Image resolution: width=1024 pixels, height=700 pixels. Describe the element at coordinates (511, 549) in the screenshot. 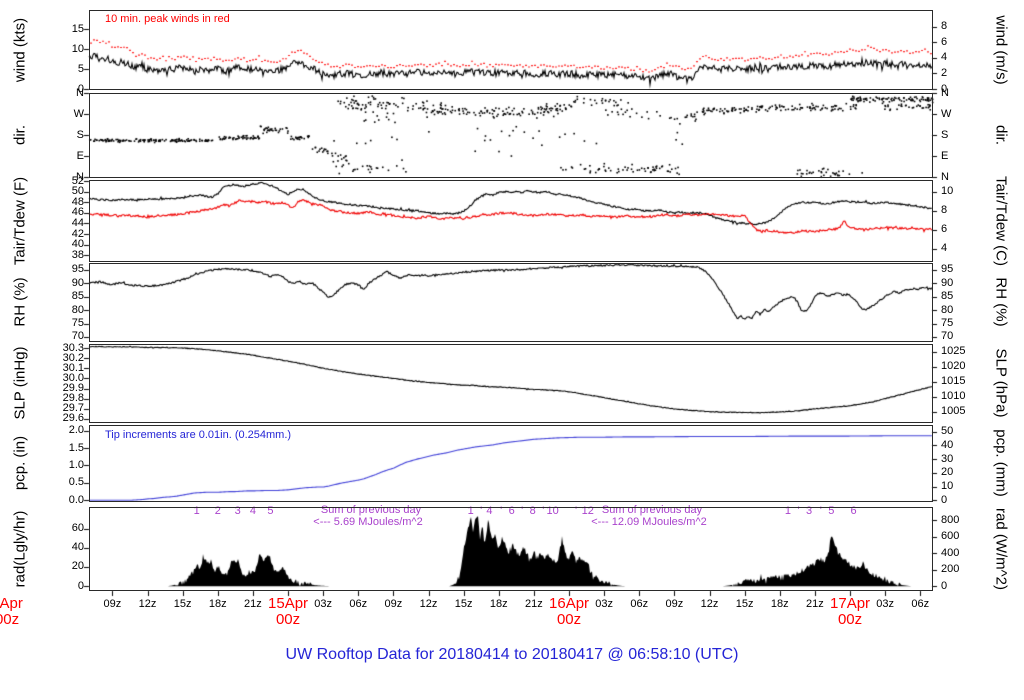

I see `panel-radiation` at that location.